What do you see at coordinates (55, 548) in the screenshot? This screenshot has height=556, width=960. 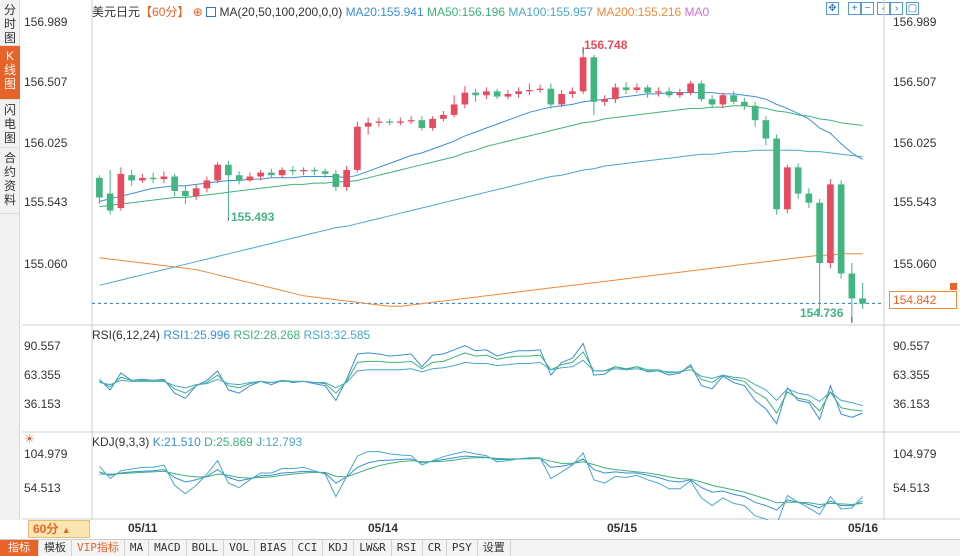 I see `toolbar-tab-1: 模板` at bounding box center [55, 548].